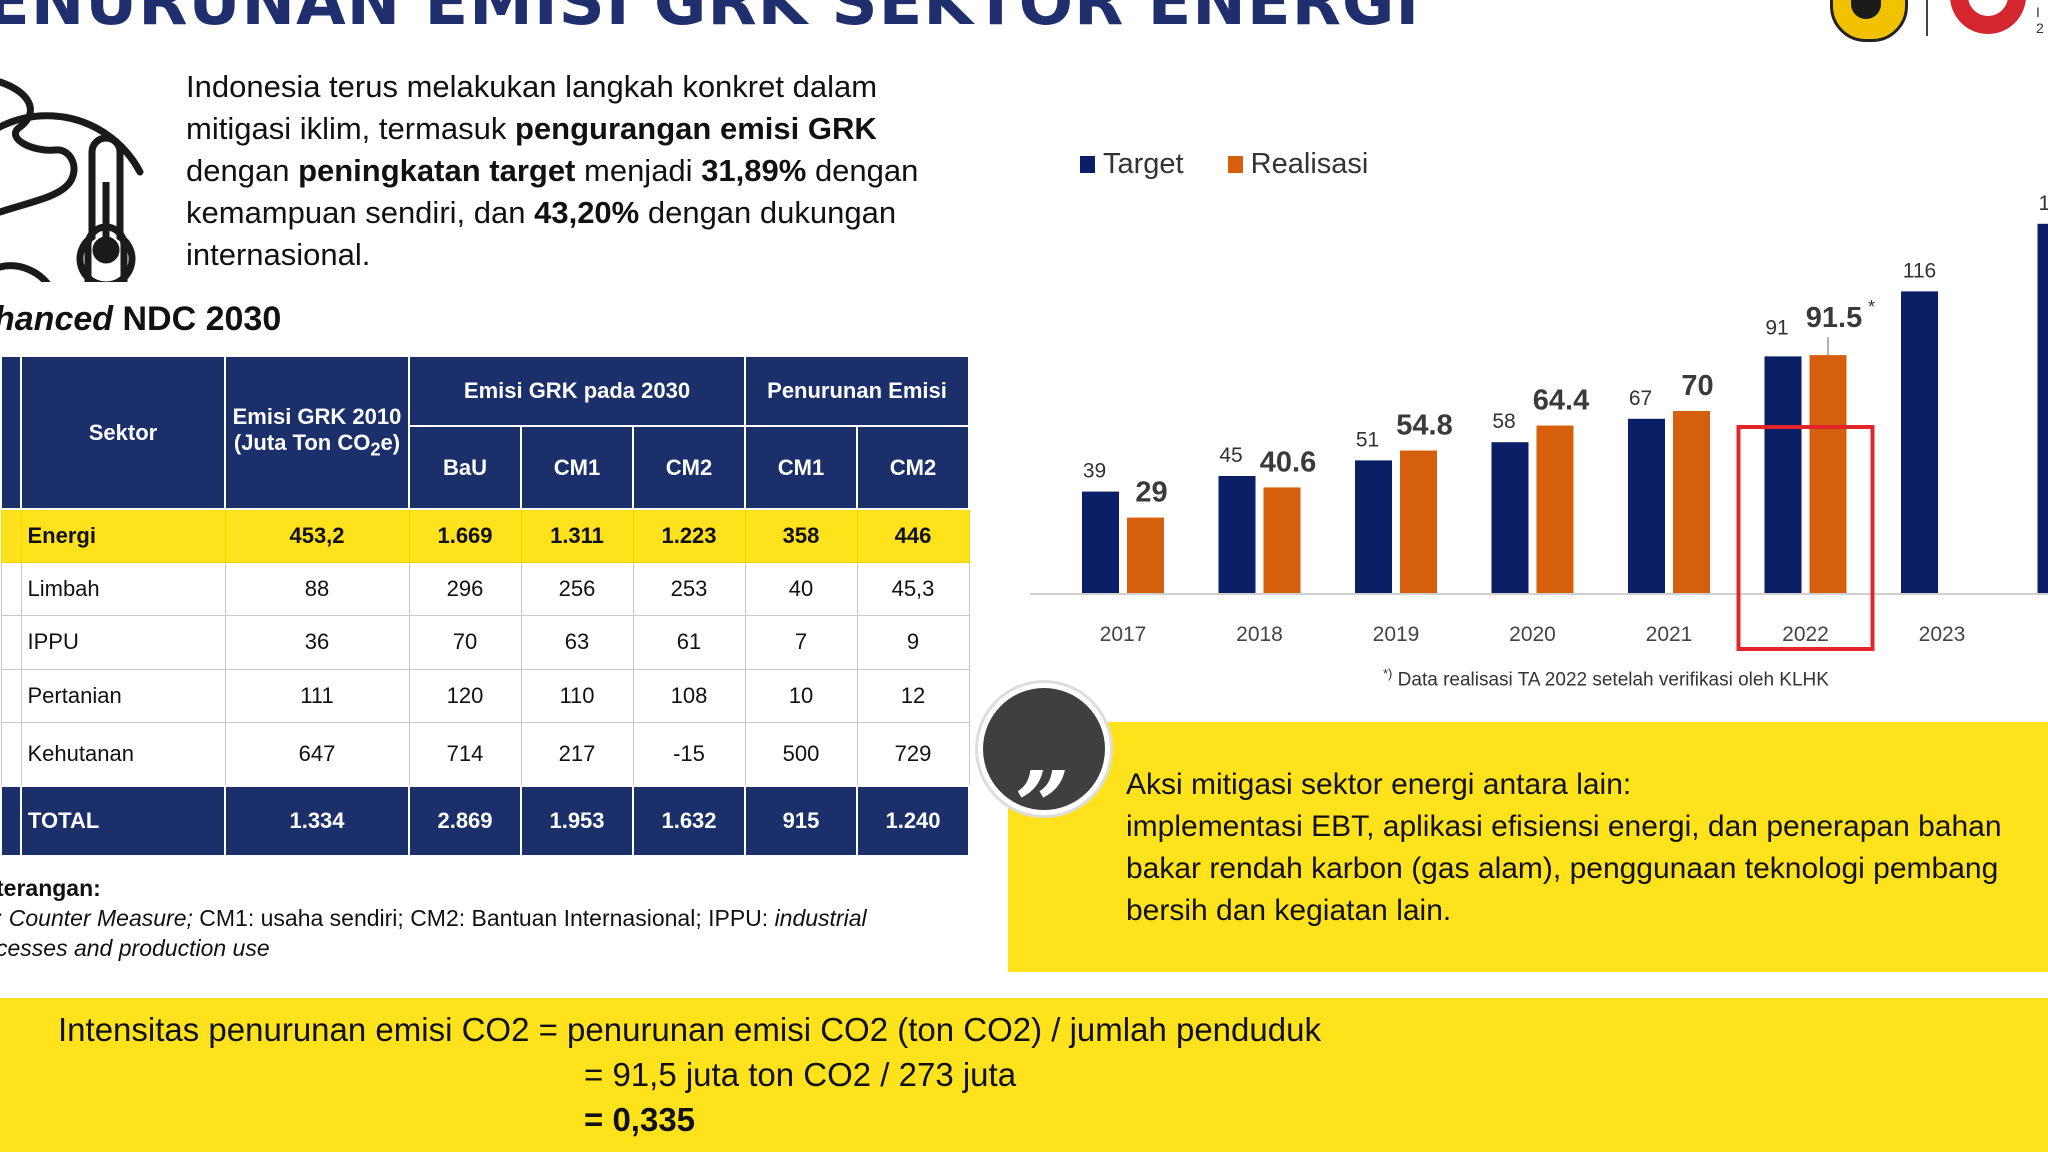 Image resolution: width=2048 pixels, height=1152 pixels. I want to click on table-header-cm2: CM2, so click(689, 467).